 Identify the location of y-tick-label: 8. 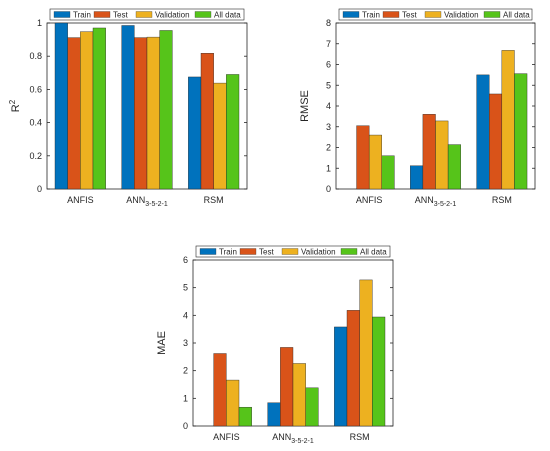
(328, 23).